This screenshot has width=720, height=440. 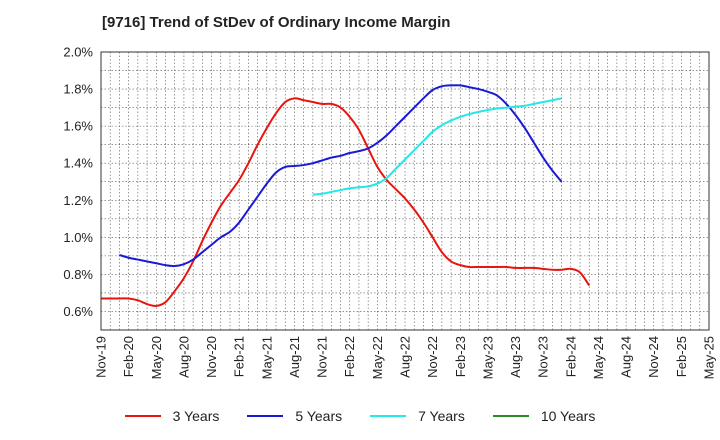 What do you see at coordinates (196, 416) in the screenshot?
I see `legend-label: 3 Years` at bounding box center [196, 416].